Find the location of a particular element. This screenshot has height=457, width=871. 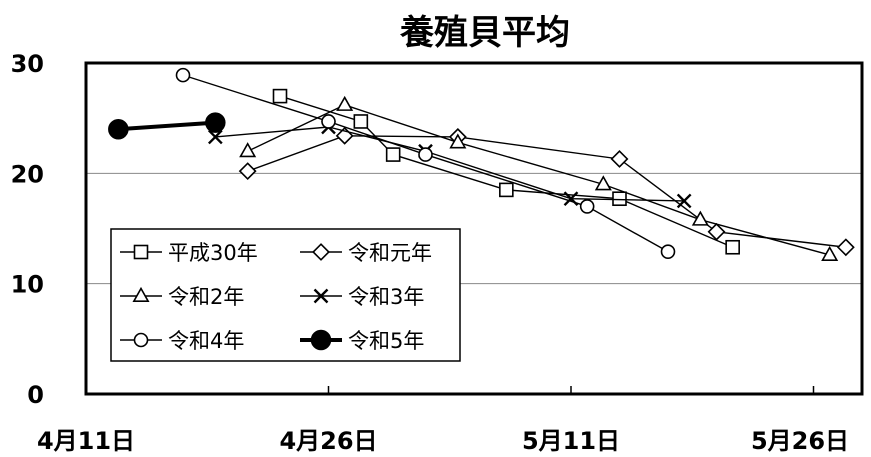

legend-item: 令和2年 is located at coordinates (182, 297).